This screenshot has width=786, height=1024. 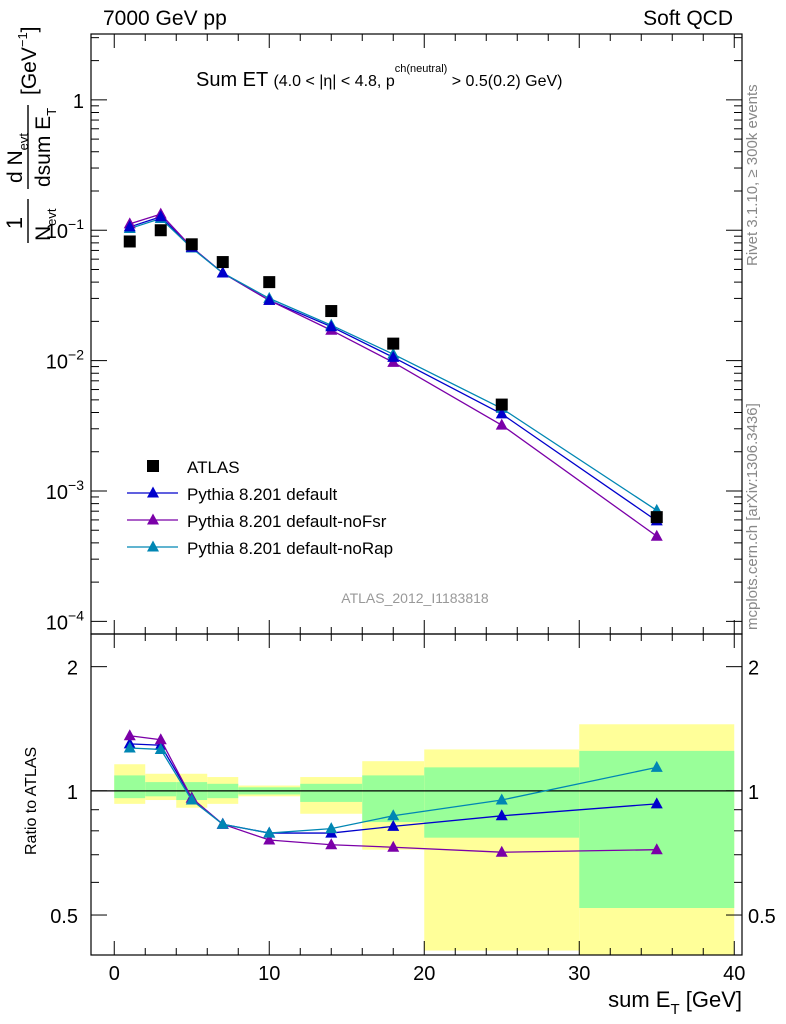 What do you see at coordinates (579, 974) in the screenshot?
I see `x-tick-label-30: 30` at bounding box center [579, 974].